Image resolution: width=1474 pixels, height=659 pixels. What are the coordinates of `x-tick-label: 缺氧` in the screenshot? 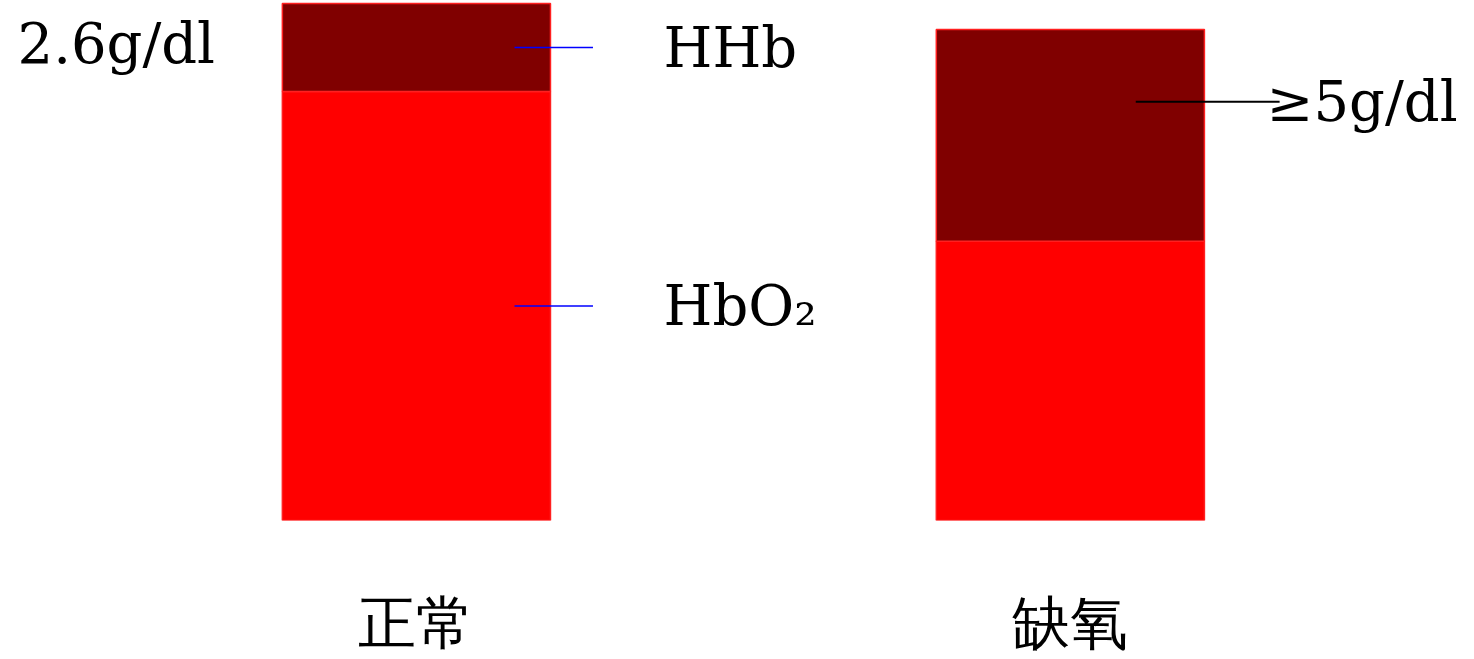 It's located at (1070, 622).